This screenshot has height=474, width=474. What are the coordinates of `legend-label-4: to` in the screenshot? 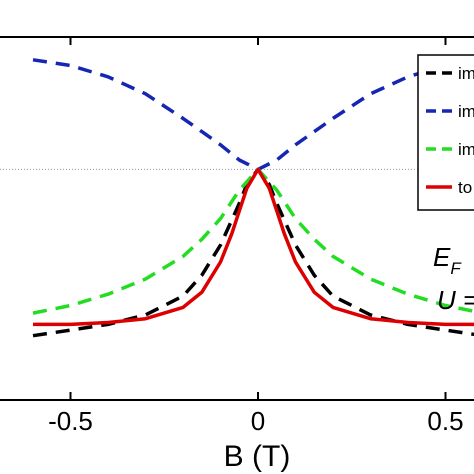 It's located at (465, 187).